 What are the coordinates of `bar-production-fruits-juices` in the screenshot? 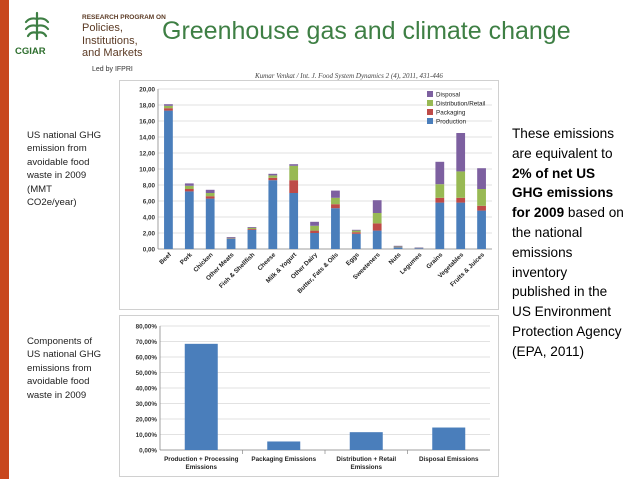 It's located at (481, 230).